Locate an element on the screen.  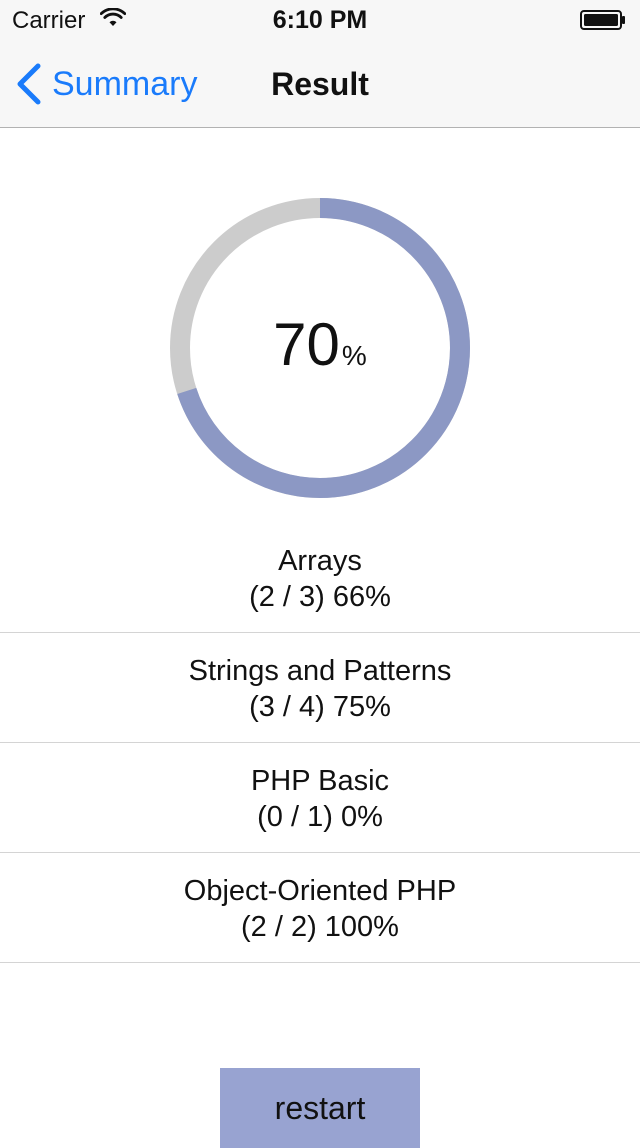
back-button-label: Summary is located at coordinates (125, 83).